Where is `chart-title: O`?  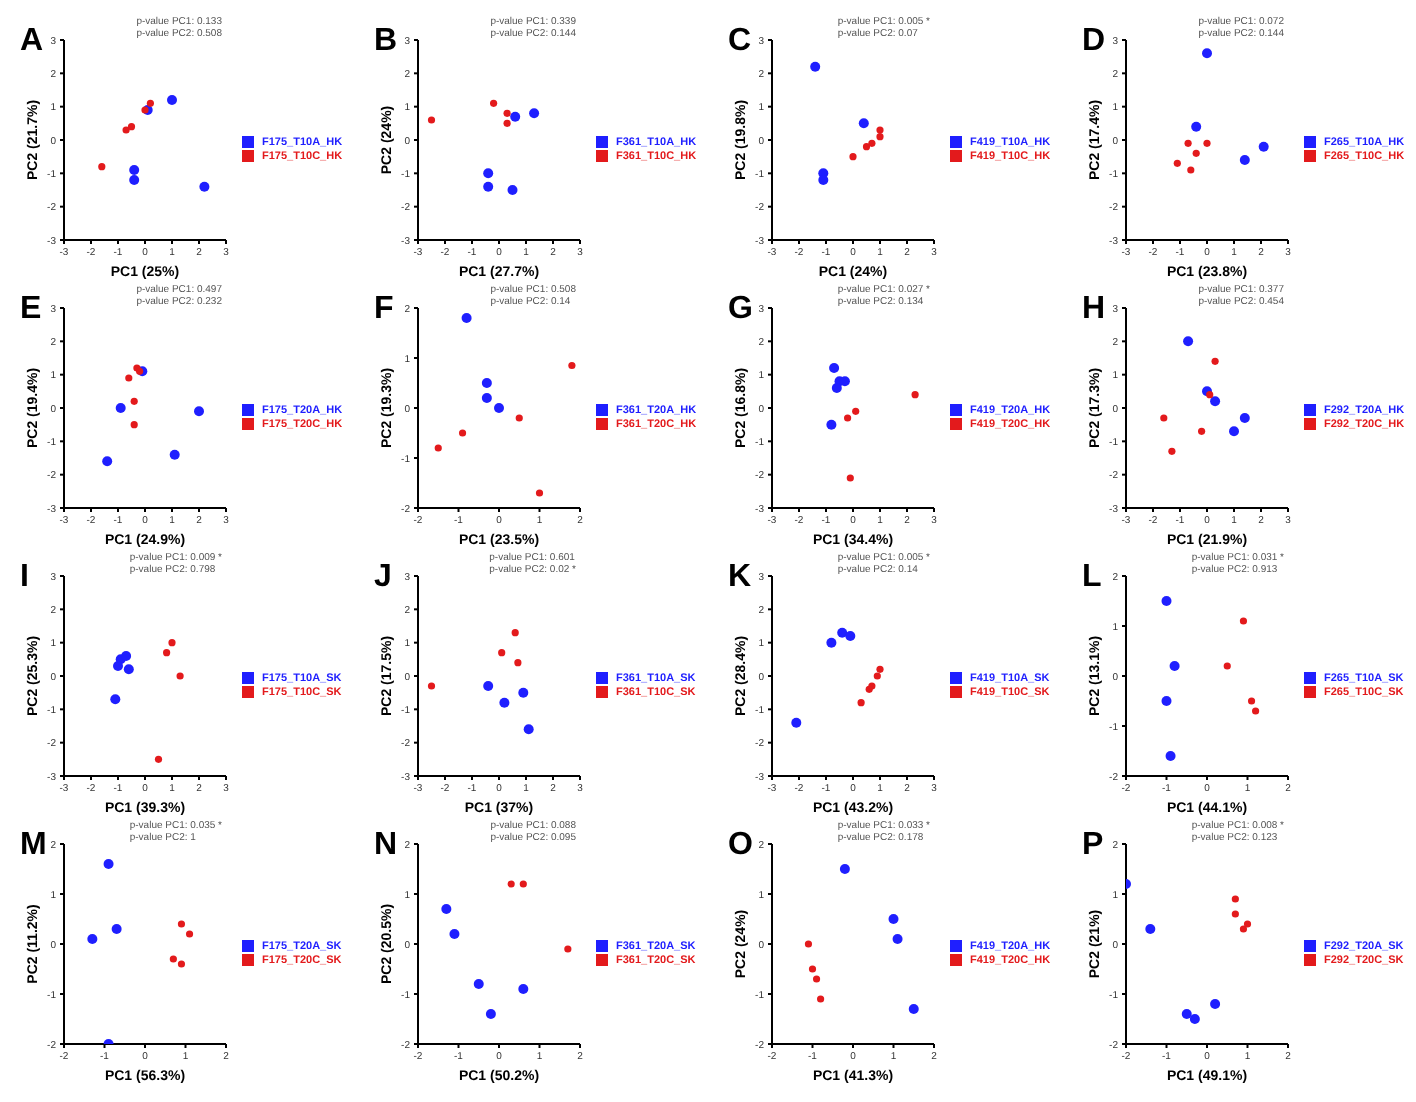
chart-title: O is located at coordinates (740, 846).